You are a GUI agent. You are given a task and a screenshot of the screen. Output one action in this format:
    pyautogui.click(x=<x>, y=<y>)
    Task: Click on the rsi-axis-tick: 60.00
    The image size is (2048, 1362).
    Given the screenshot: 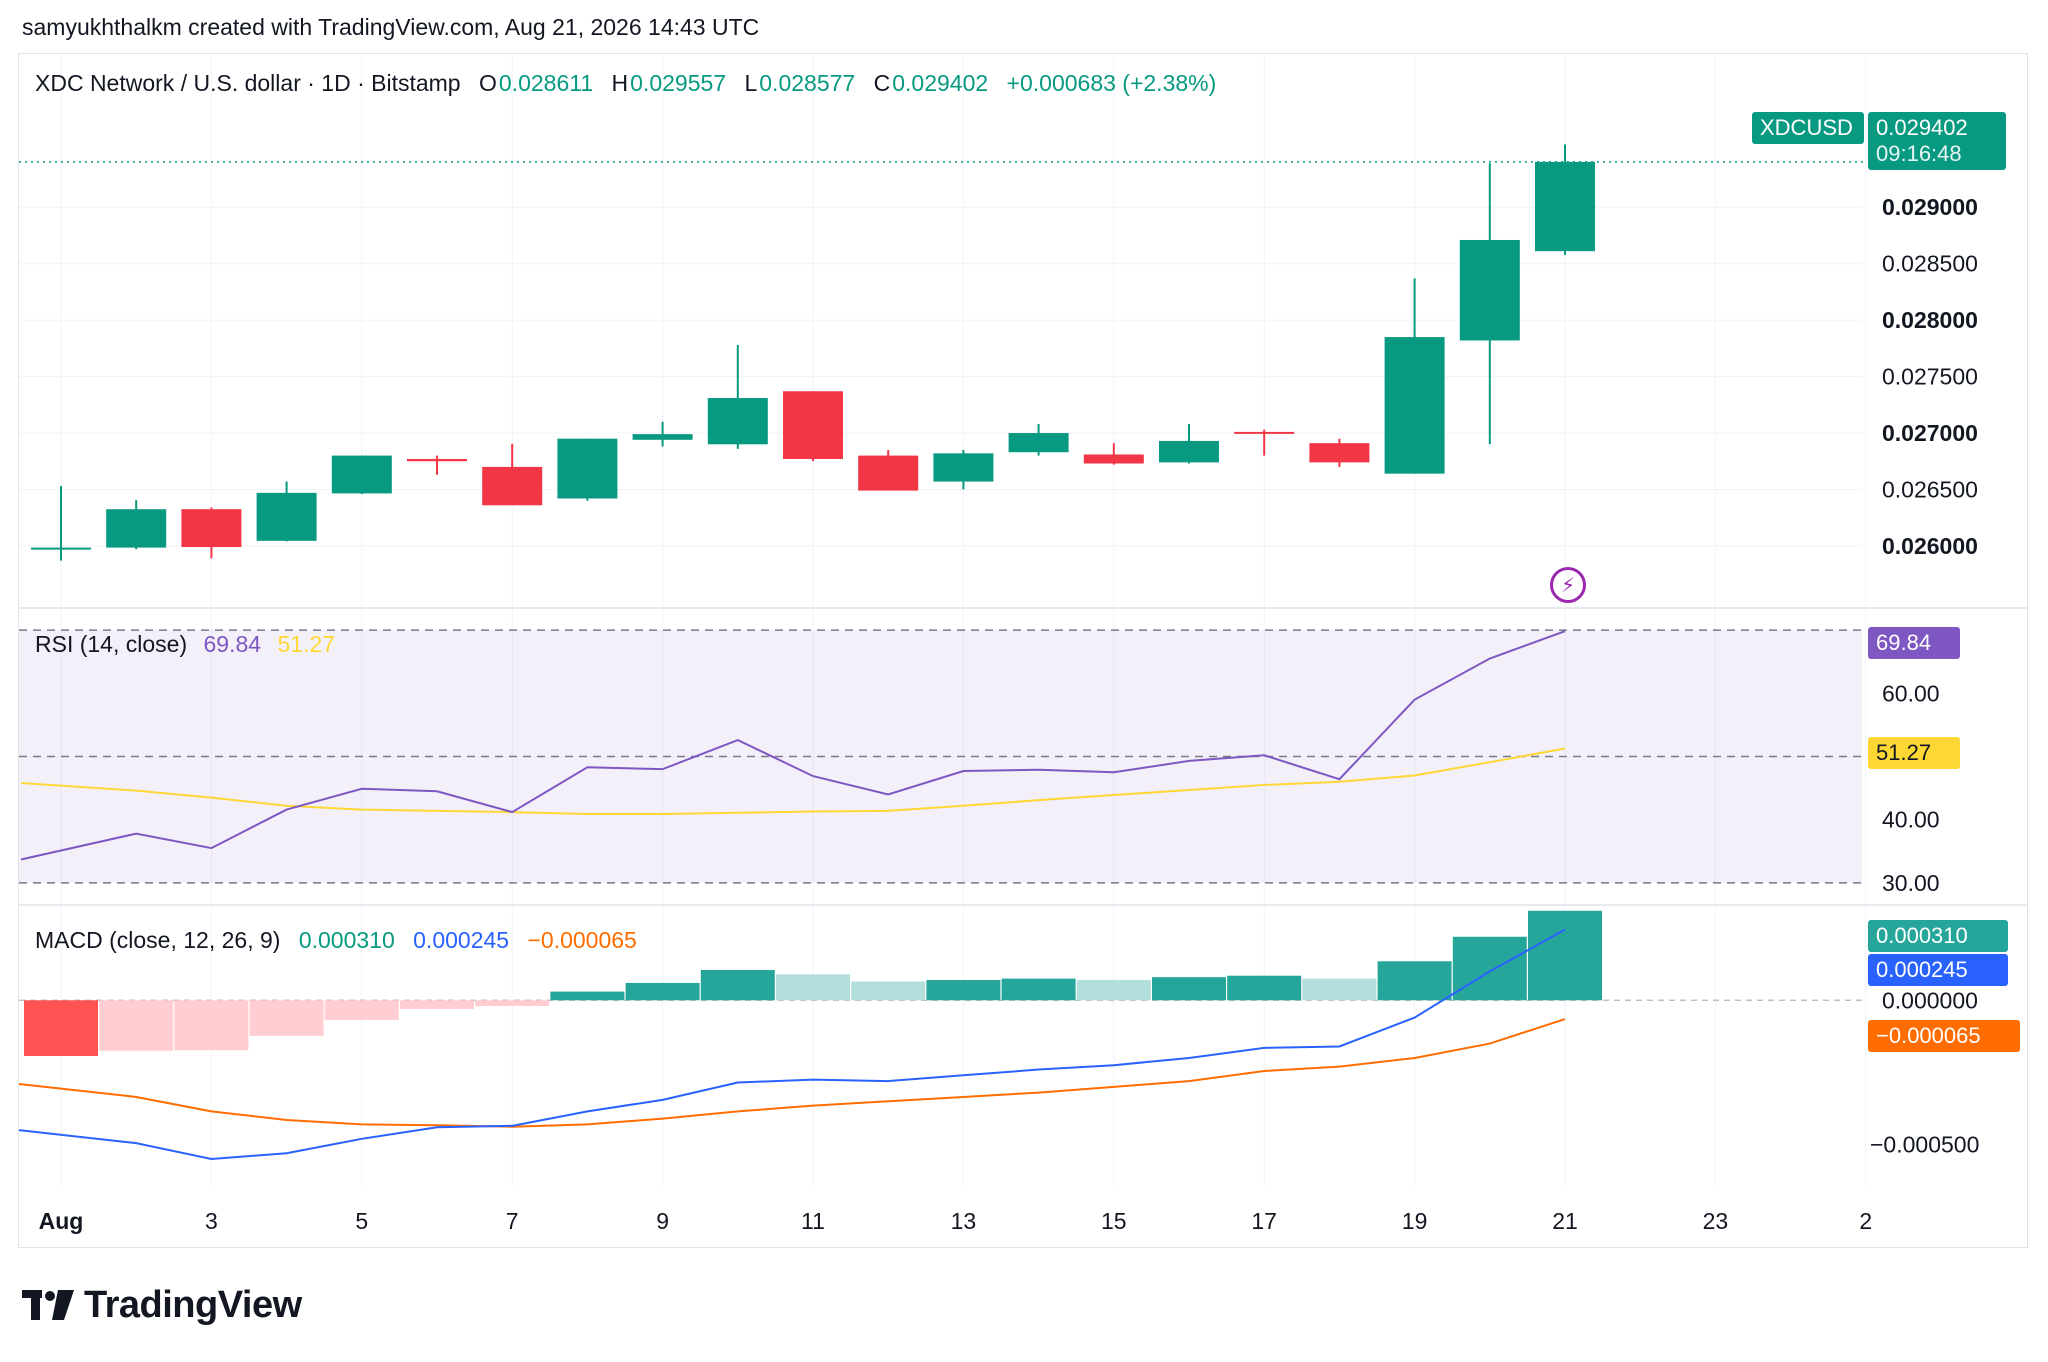 What is the action you would take?
    pyautogui.click(x=1911, y=693)
    